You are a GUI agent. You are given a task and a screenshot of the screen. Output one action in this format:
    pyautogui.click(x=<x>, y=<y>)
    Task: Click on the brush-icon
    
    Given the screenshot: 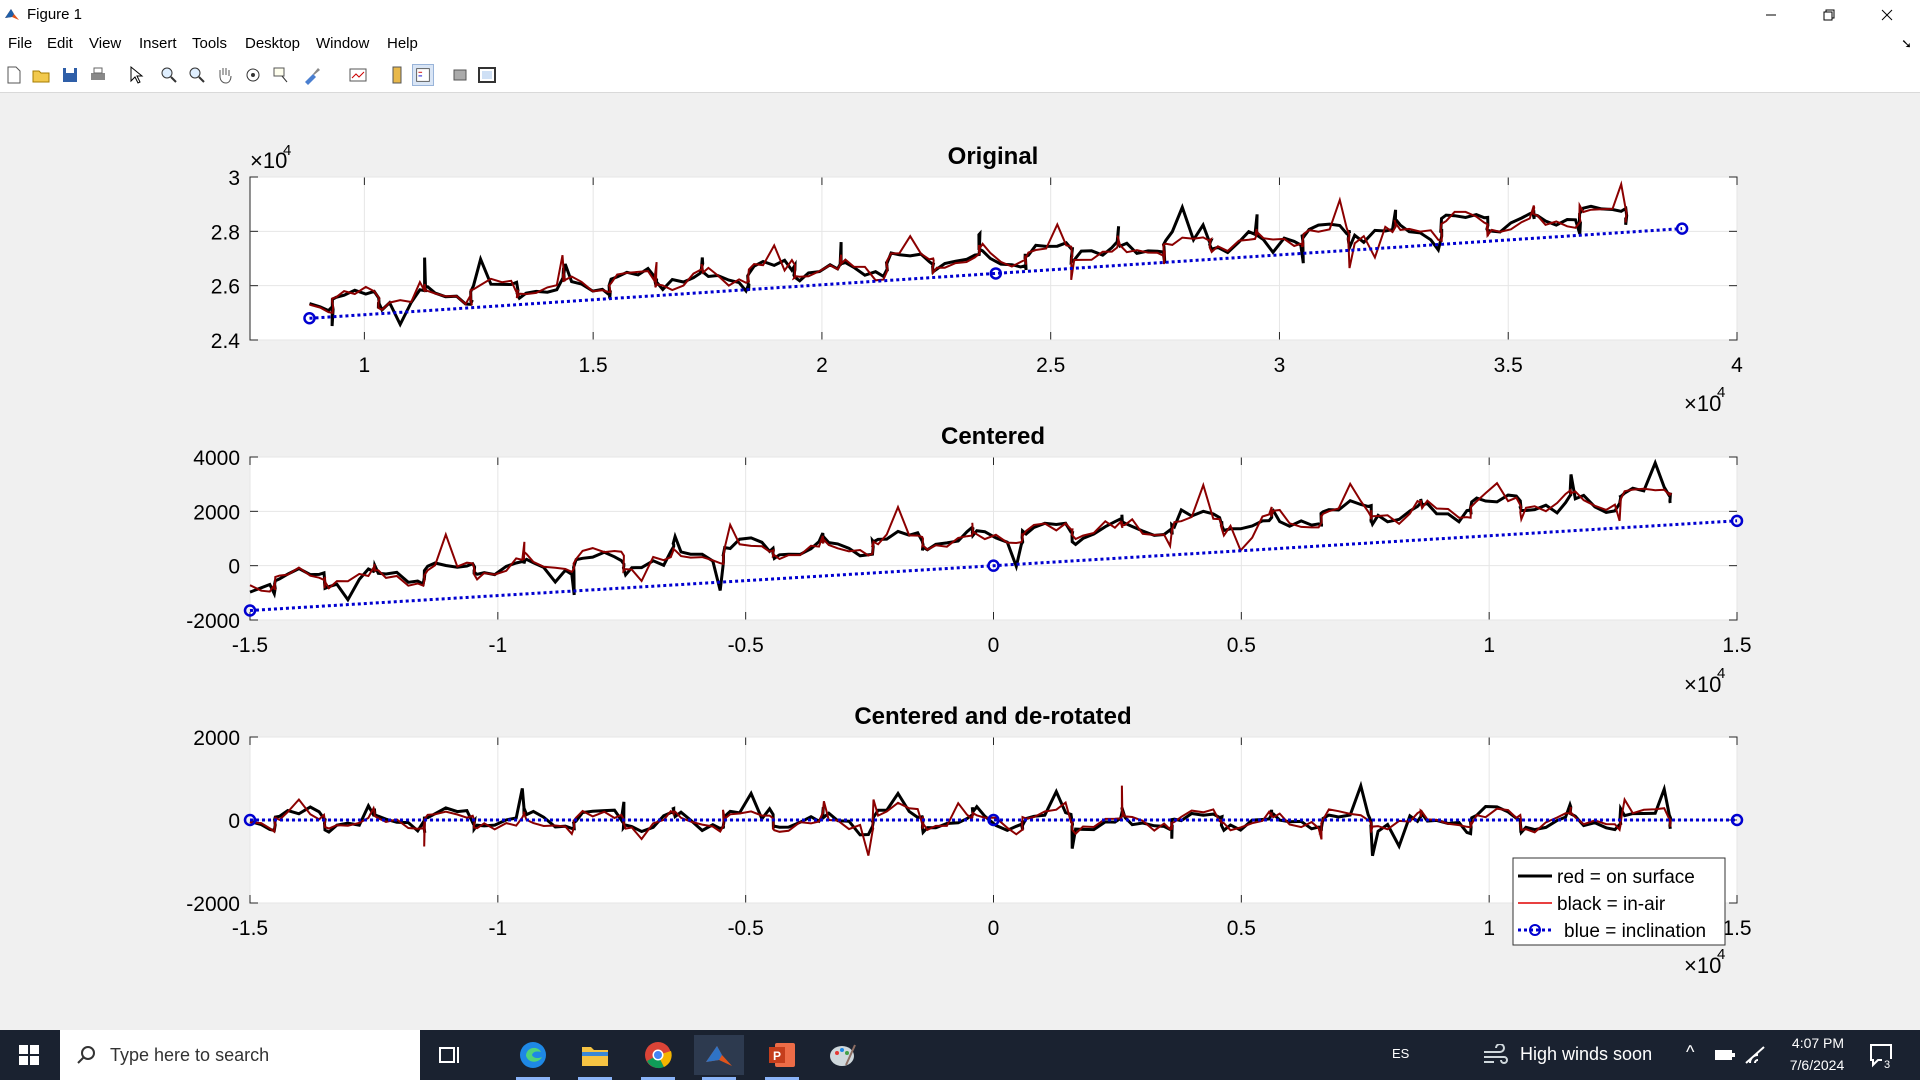 What is the action you would take?
    pyautogui.click(x=312, y=75)
    